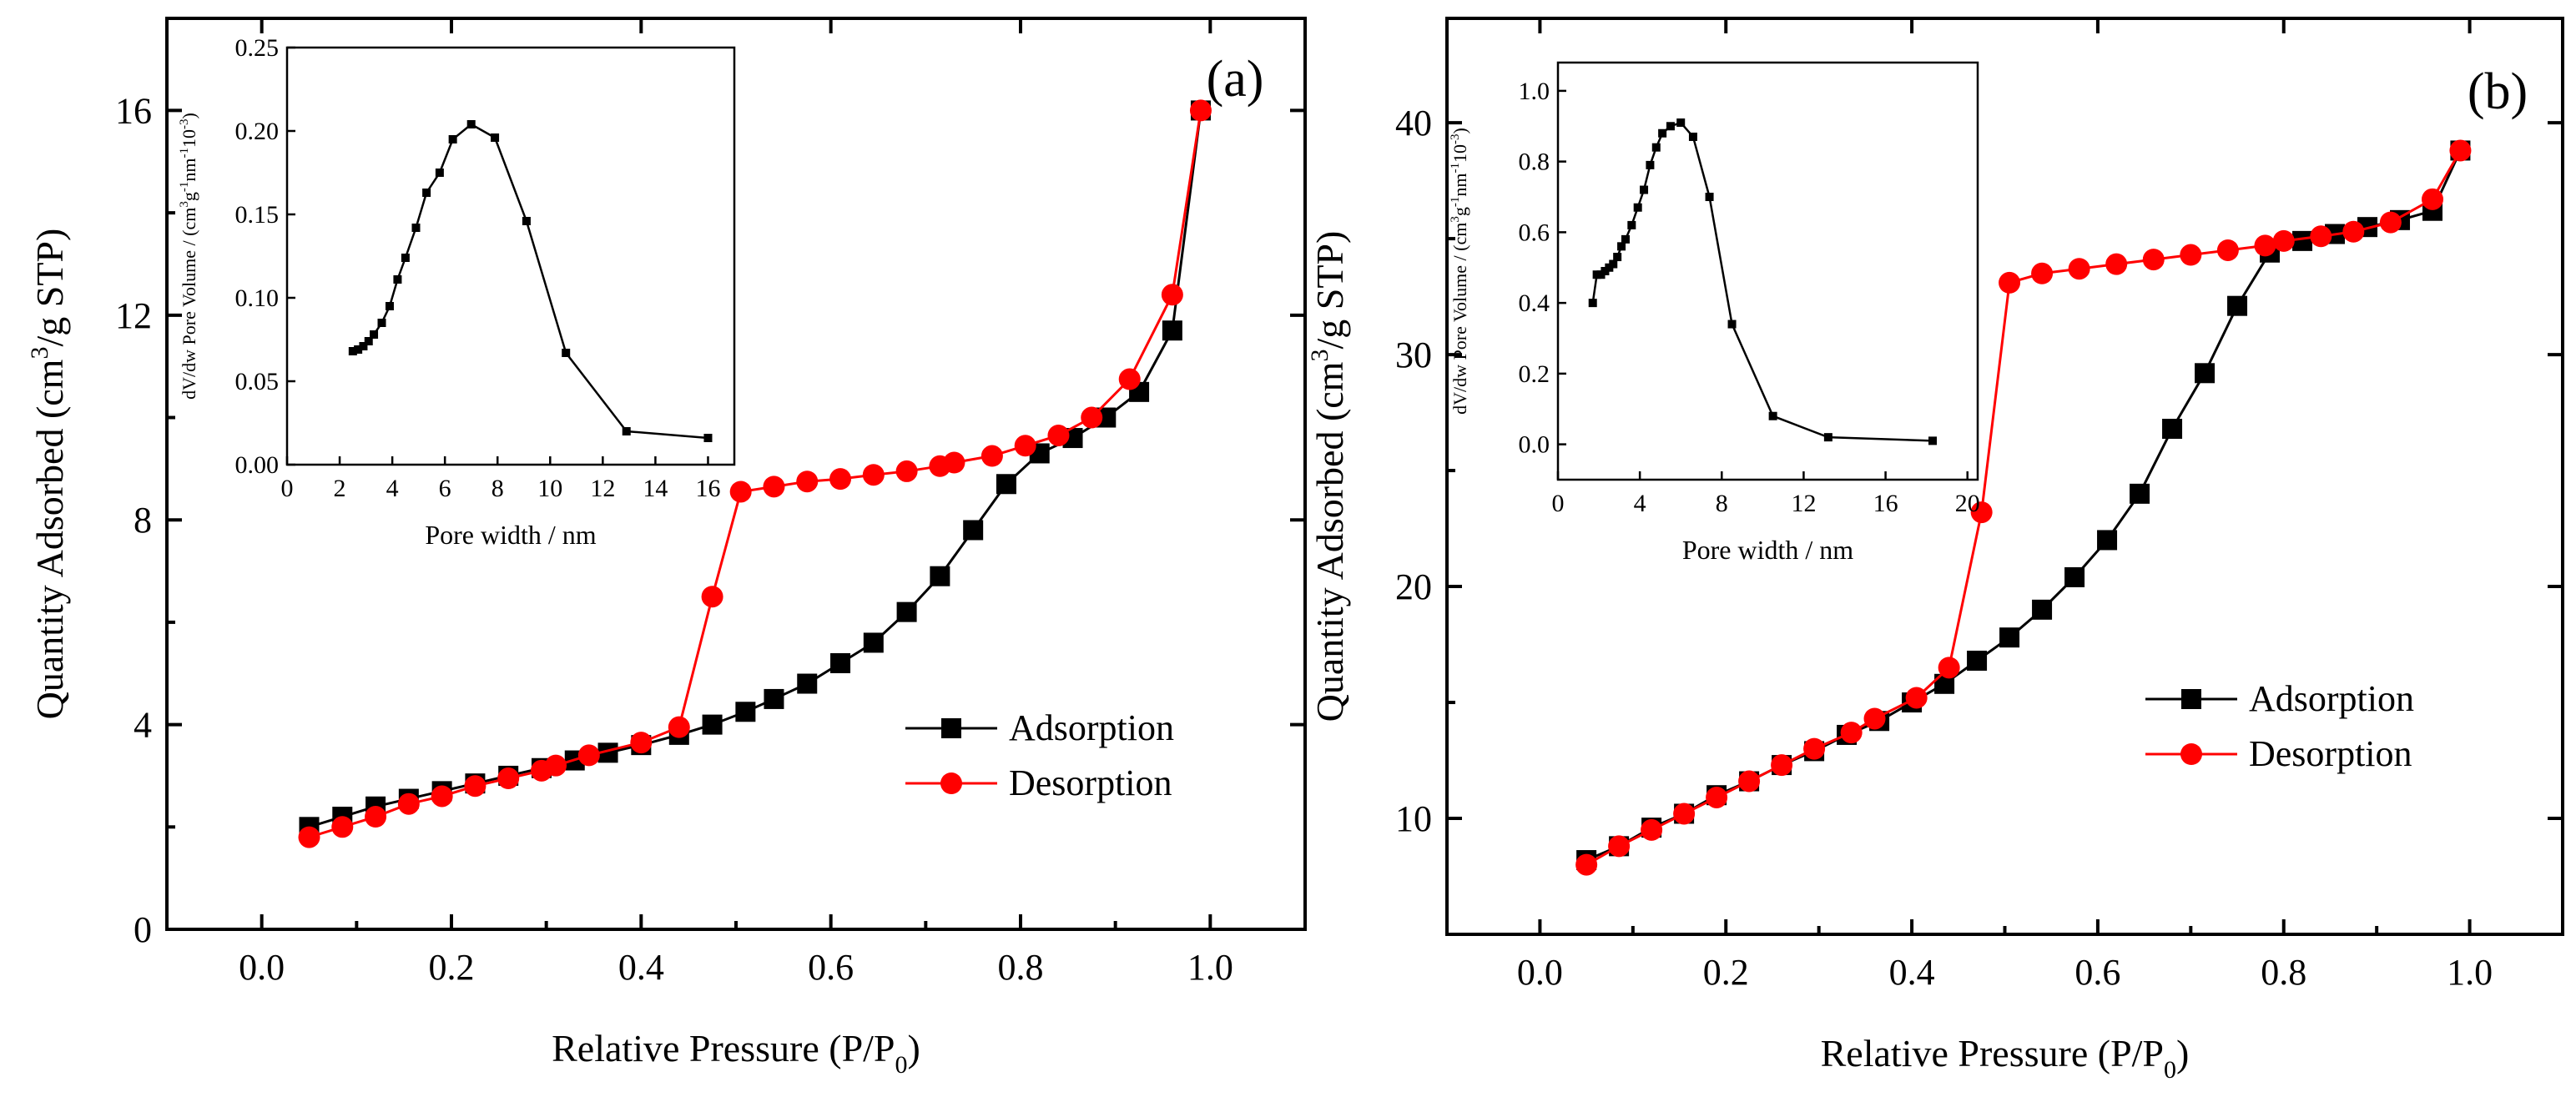 The height and width of the screenshot is (1102, 2576). I want to click on inset-y-title-mid: nm, so click(1459, 185).